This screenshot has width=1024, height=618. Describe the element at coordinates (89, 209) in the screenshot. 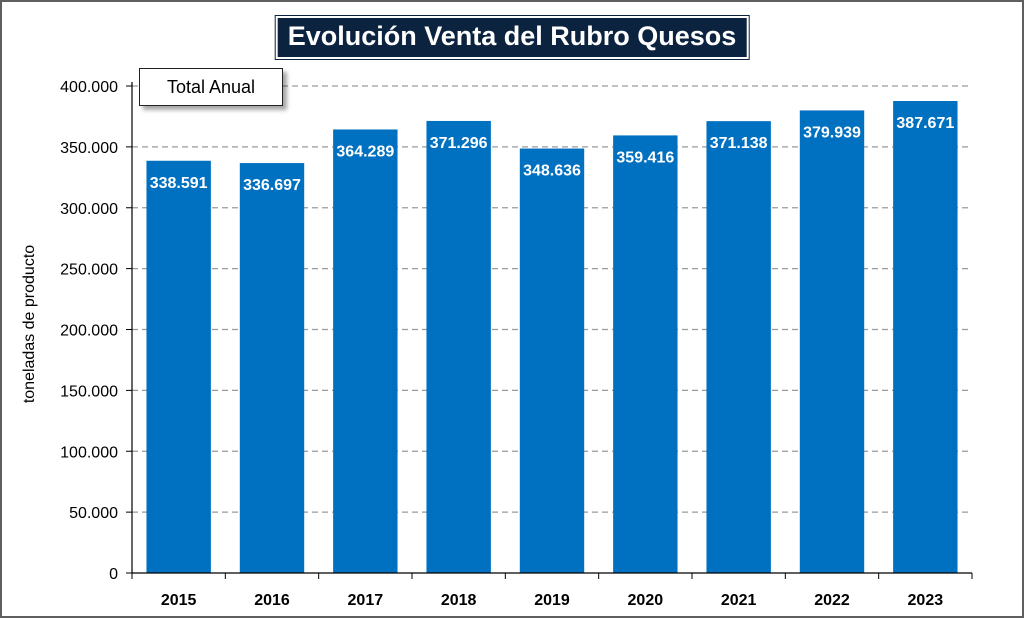

I see `y-tick-label: 300.000` at that location.